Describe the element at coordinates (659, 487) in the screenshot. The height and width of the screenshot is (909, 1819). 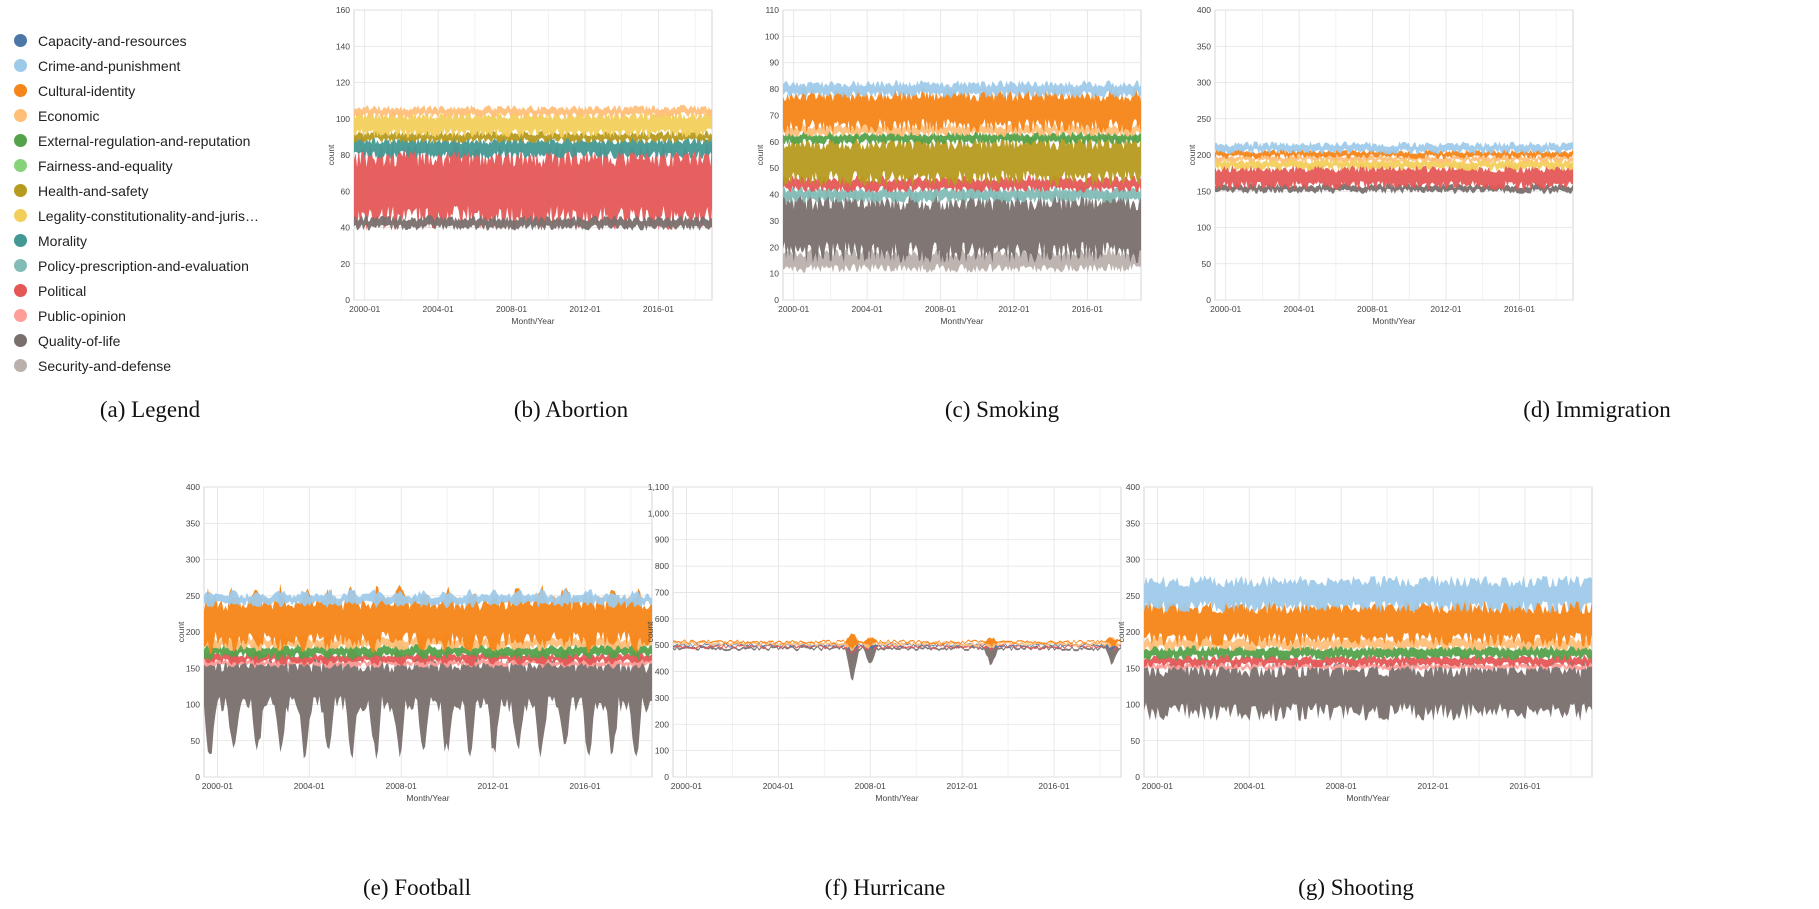
I see `y-tick-label: 1,100` at that location.